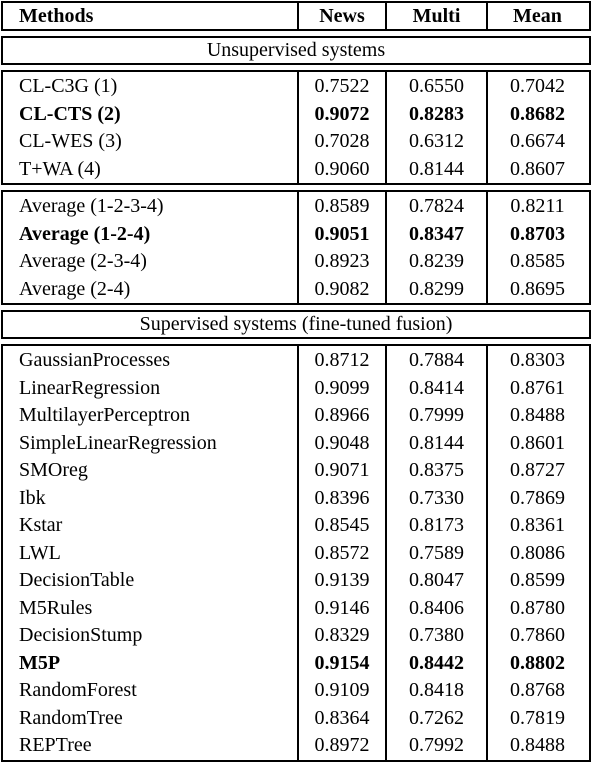  Describe the element at coordinates (342, 745) in the screenshot. I see `value-cell: 0.8972` at that location.